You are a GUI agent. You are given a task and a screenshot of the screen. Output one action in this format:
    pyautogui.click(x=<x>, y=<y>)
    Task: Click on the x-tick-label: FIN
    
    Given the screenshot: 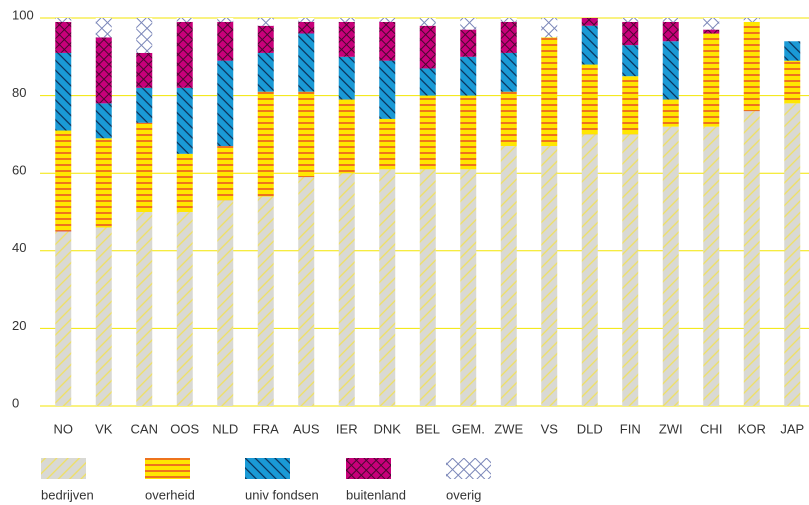 What is the action you would take?
    pyautogui.click(x=630, y=428)
    